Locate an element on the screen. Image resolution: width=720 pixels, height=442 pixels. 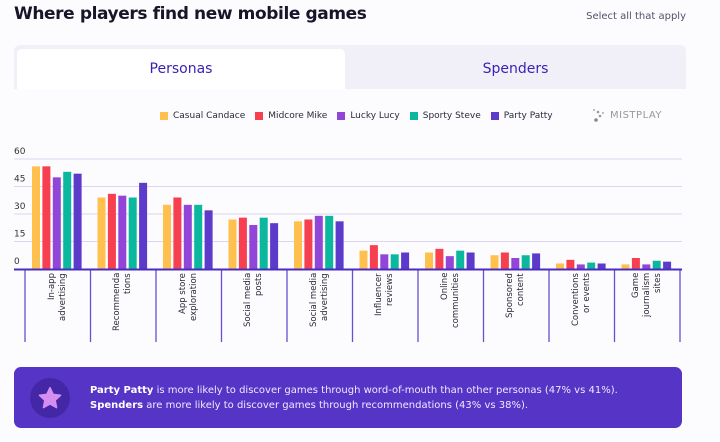
x-category-label: Game journalism sites is located at coordinates (647, 307).